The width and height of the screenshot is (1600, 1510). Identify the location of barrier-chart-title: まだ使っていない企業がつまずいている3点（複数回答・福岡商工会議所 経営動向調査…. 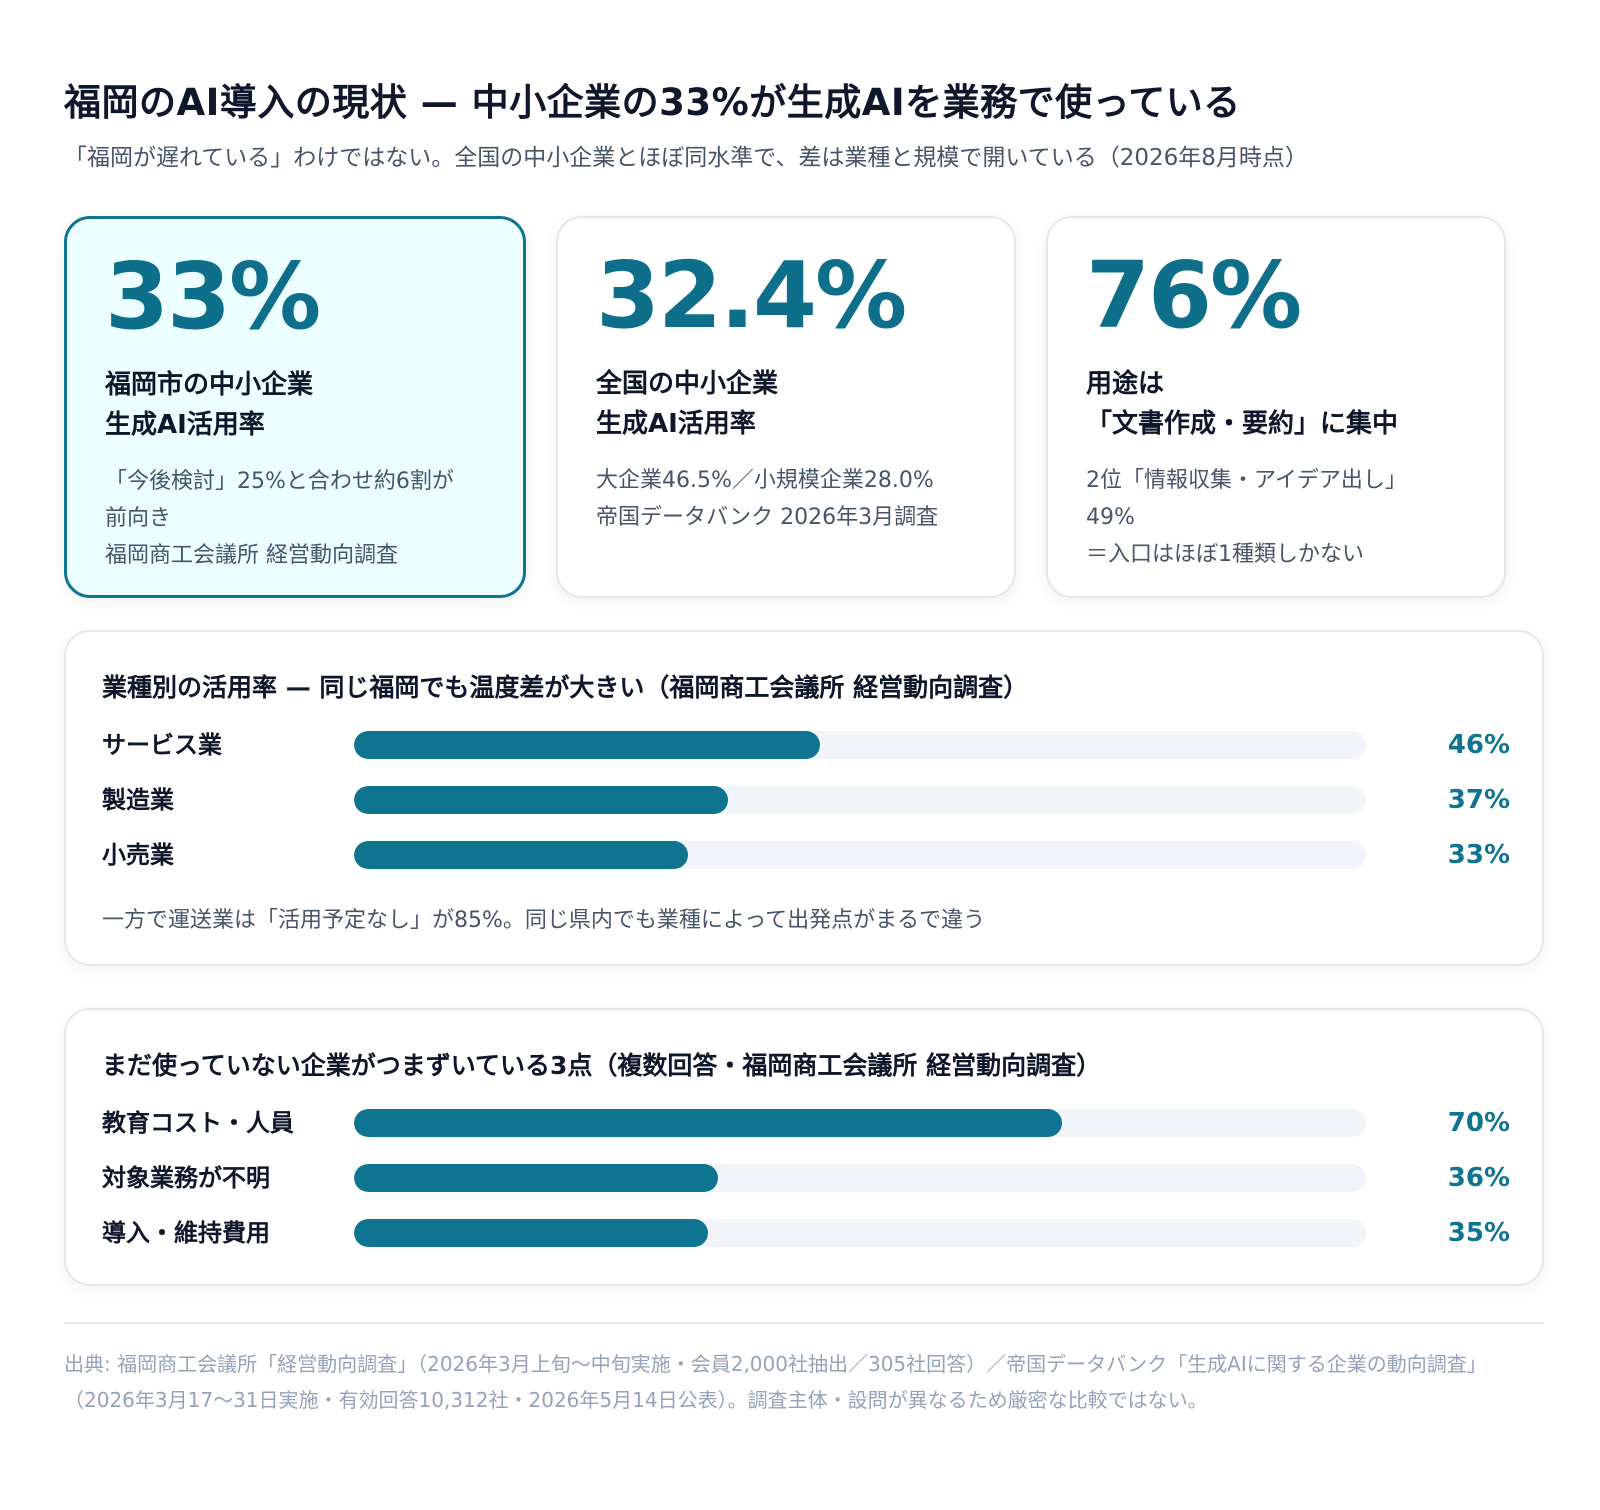
(602, 1065).